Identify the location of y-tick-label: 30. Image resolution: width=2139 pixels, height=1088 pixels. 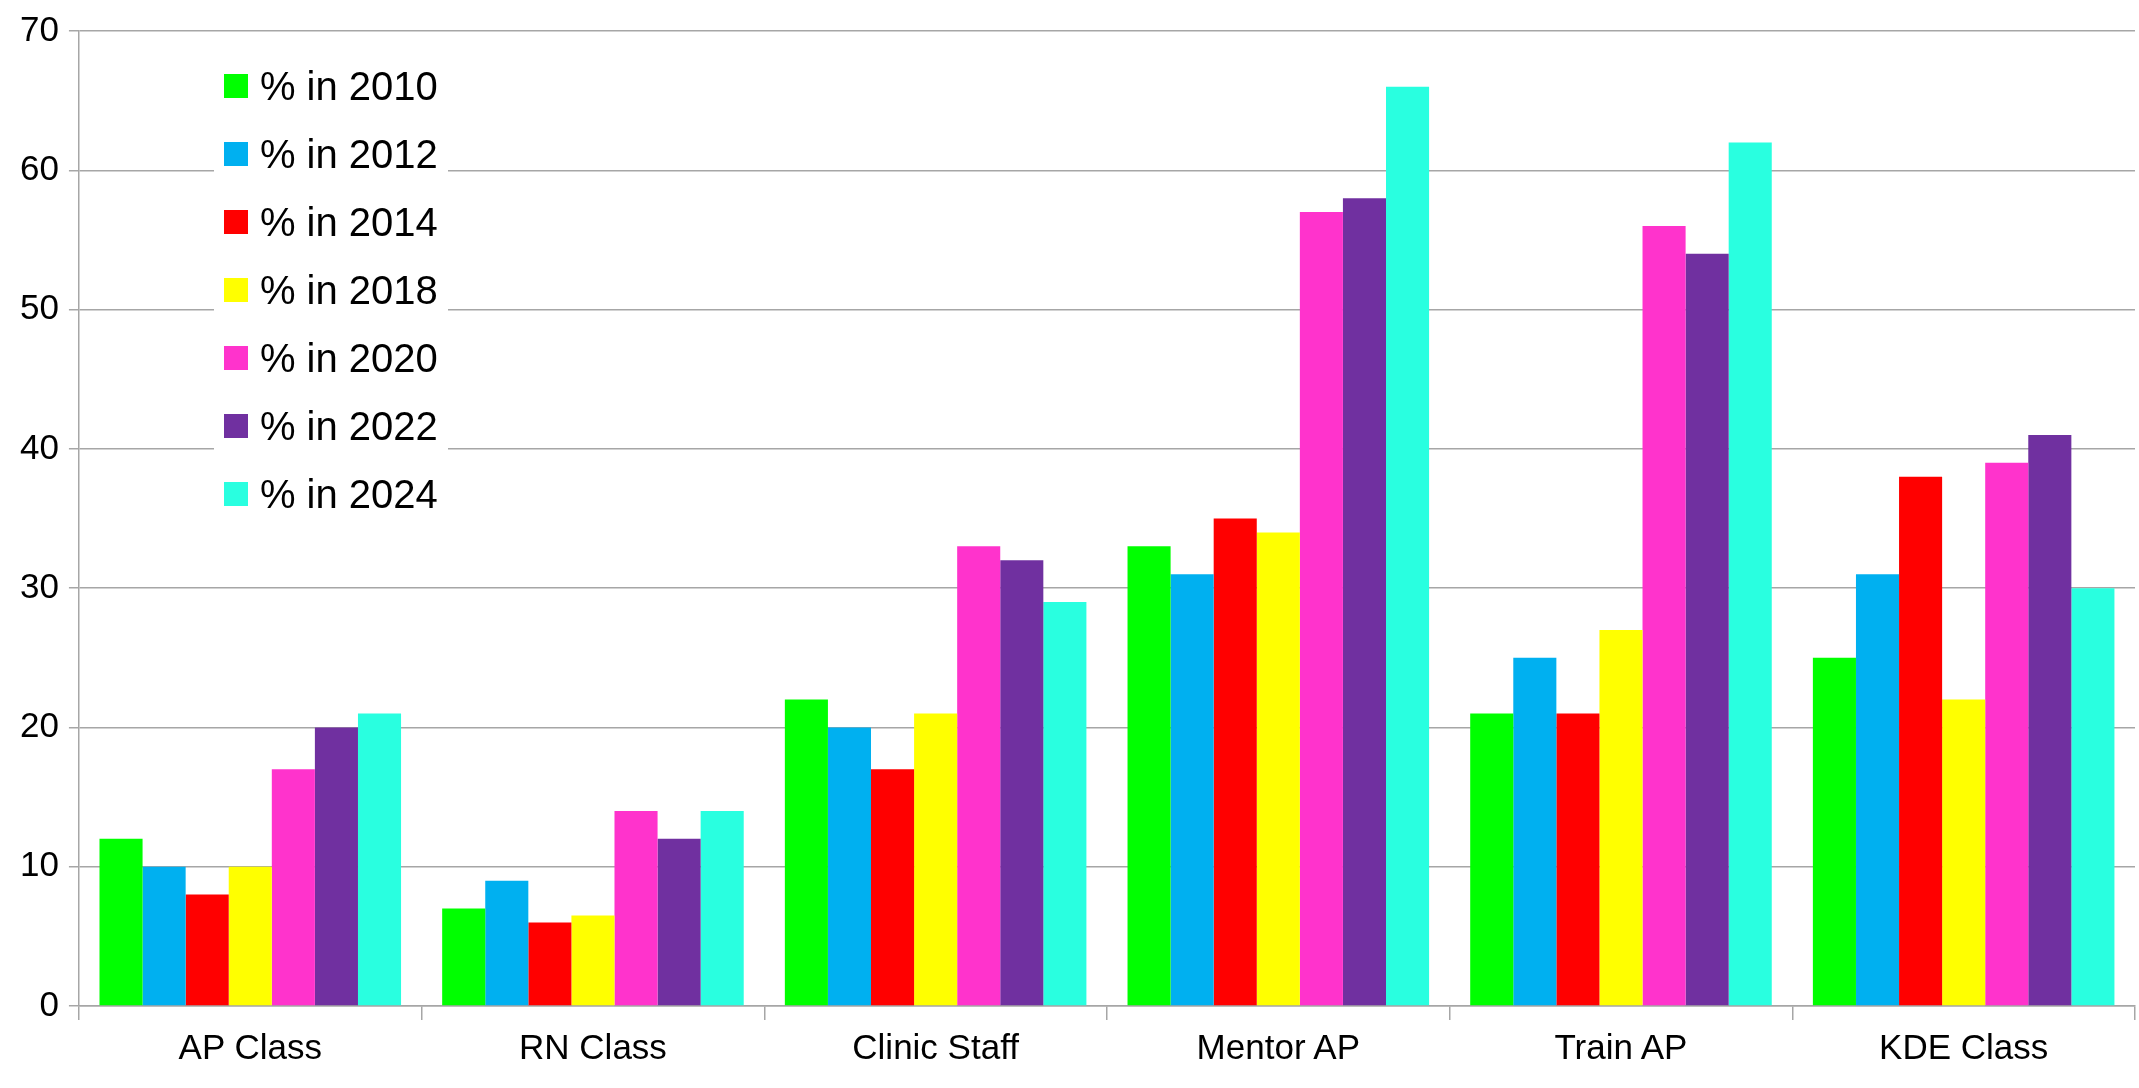
(39, 585).